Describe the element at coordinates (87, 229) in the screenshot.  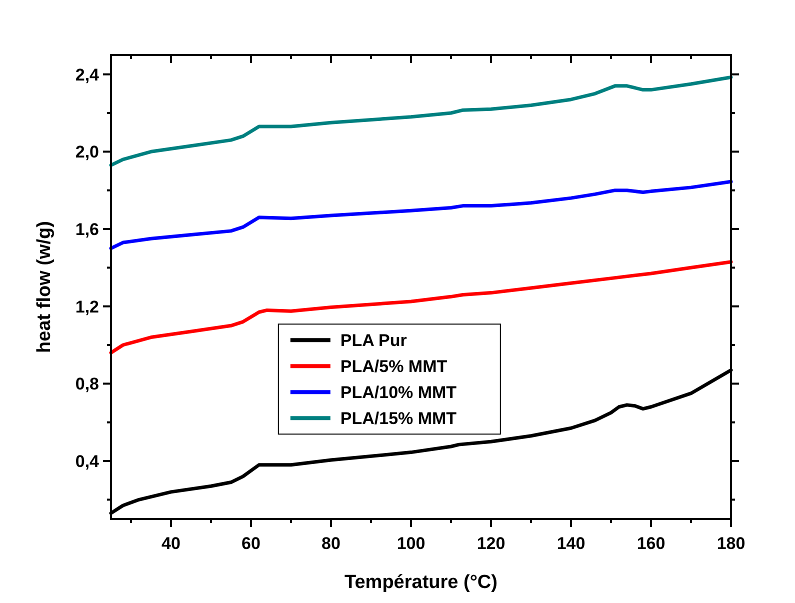
I see `y-tick-label: 1,6` at that location.